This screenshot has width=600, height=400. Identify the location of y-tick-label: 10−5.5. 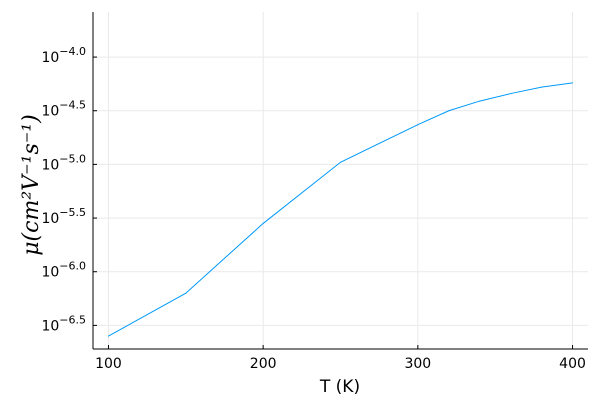
(63, 216).